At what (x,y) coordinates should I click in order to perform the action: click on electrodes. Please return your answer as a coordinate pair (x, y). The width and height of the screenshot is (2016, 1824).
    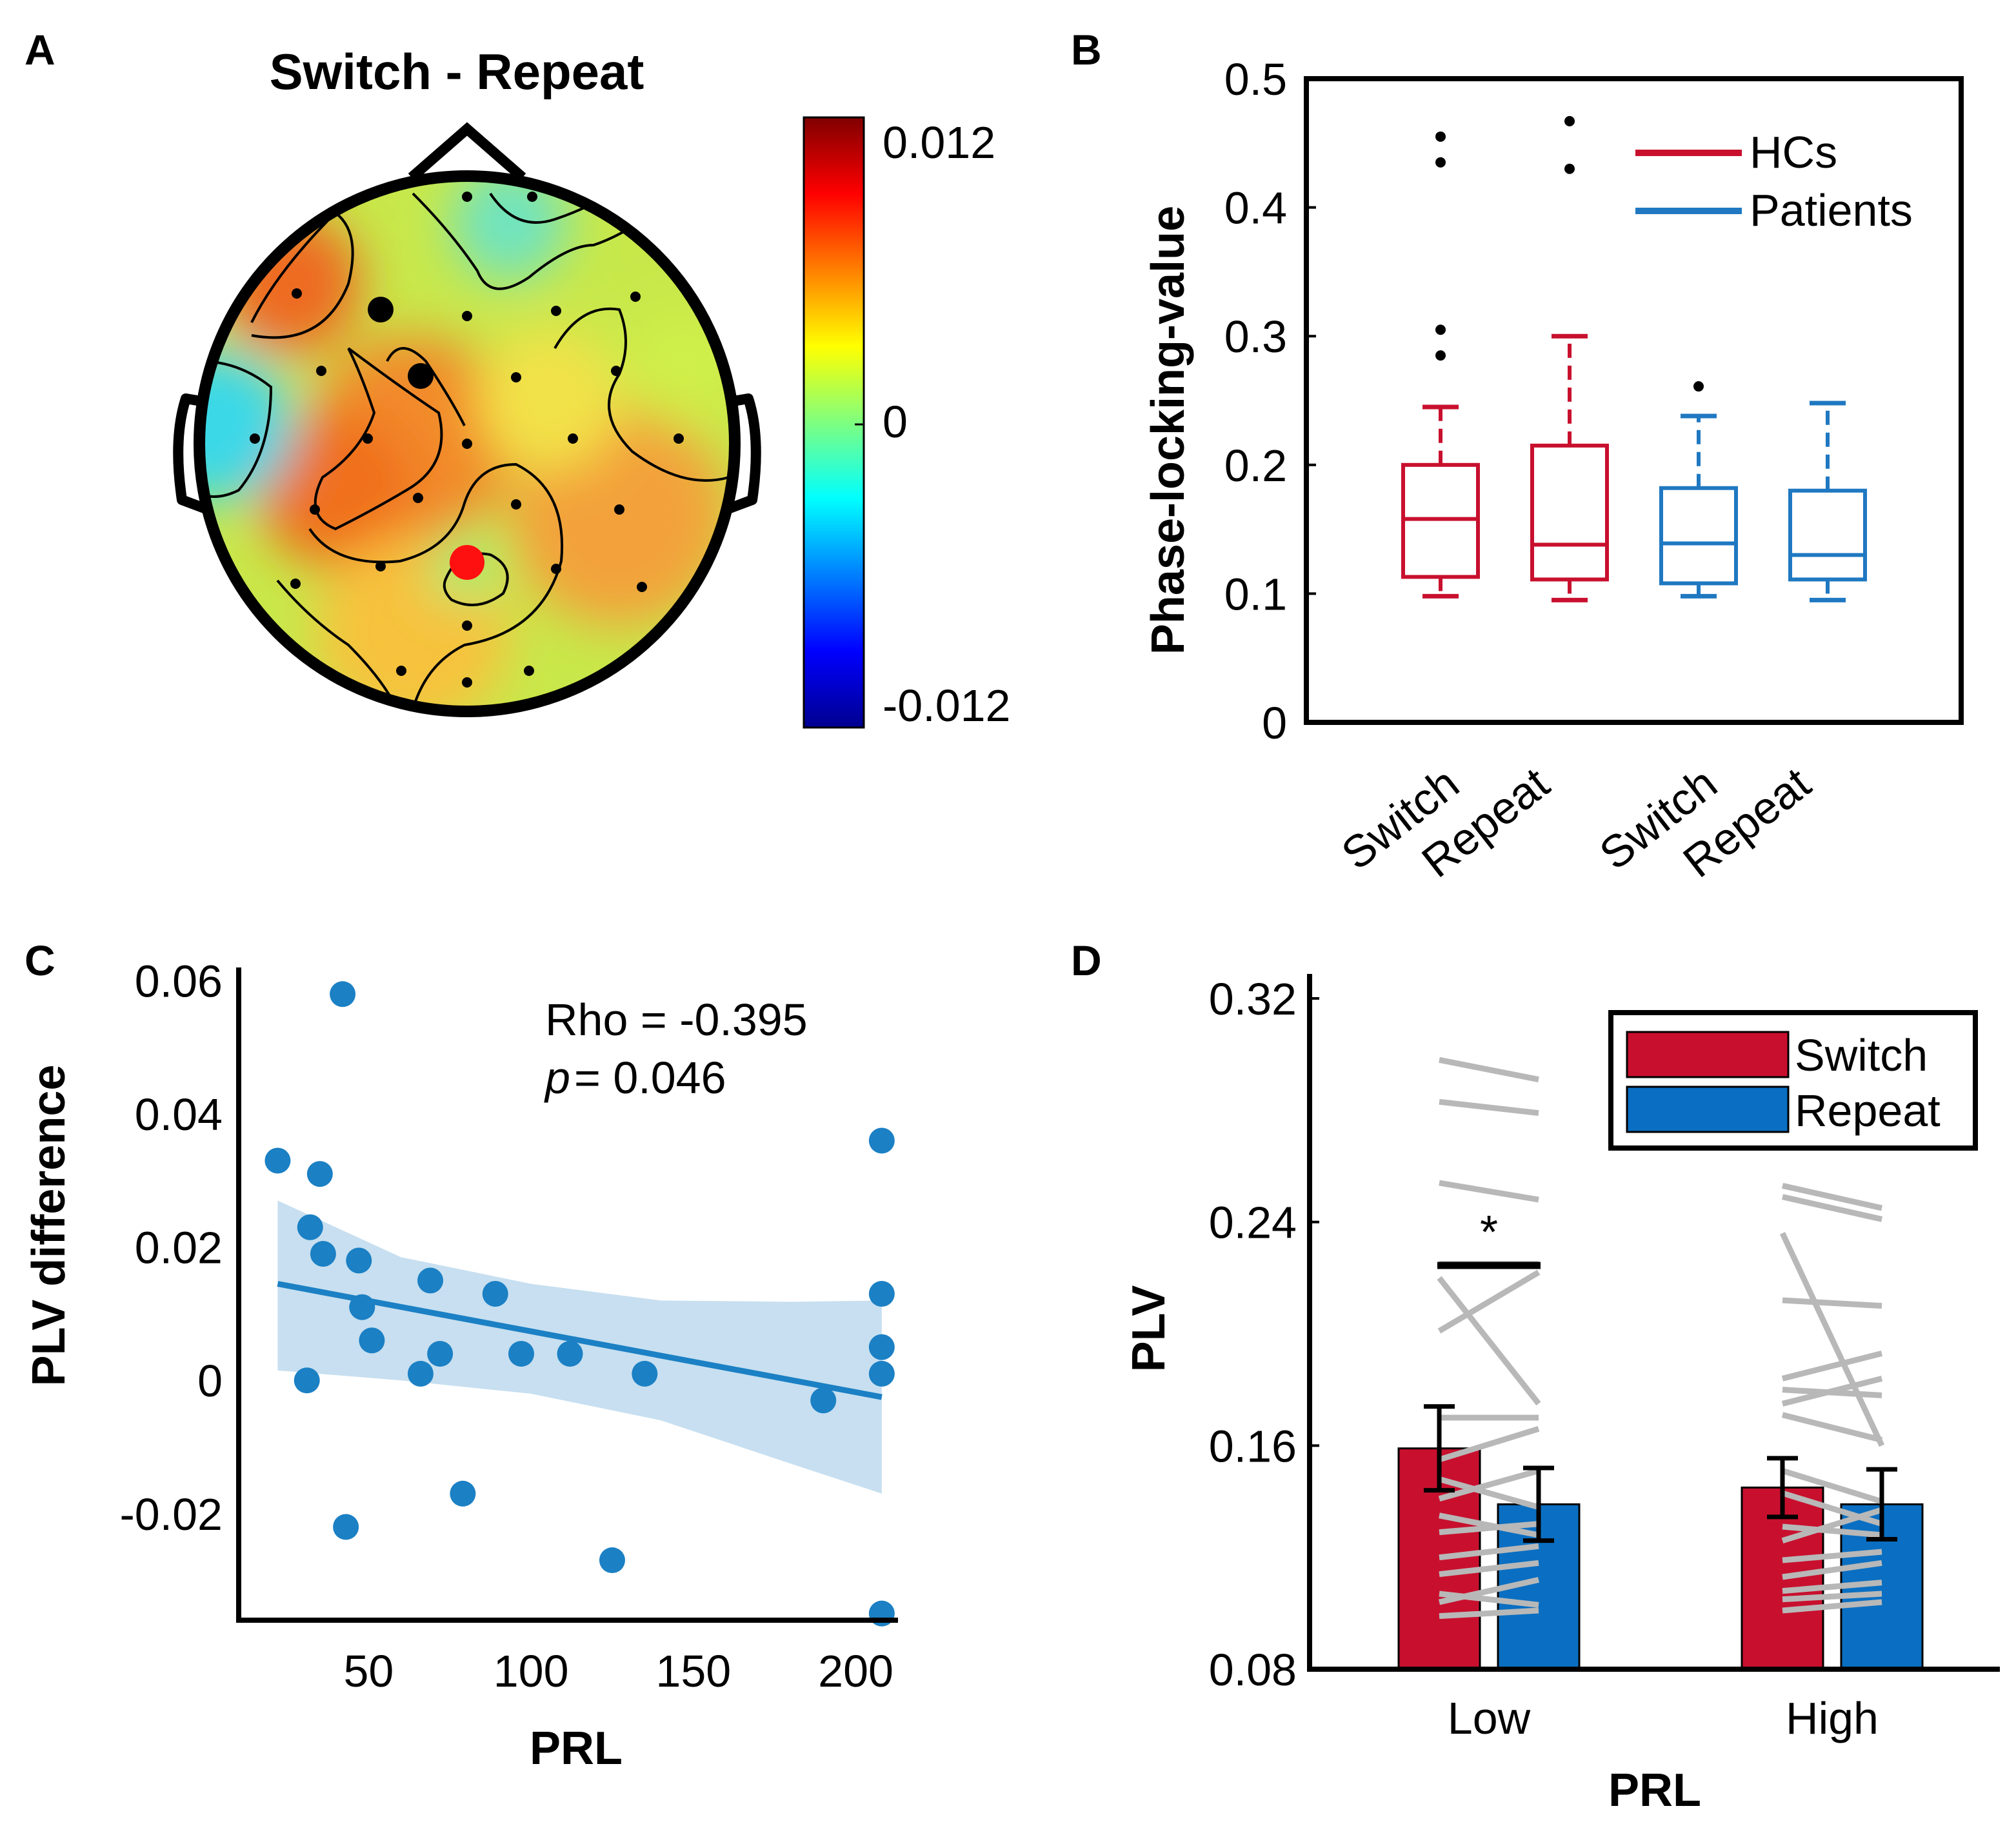
    Looking at the image, I should click on (467, 440).